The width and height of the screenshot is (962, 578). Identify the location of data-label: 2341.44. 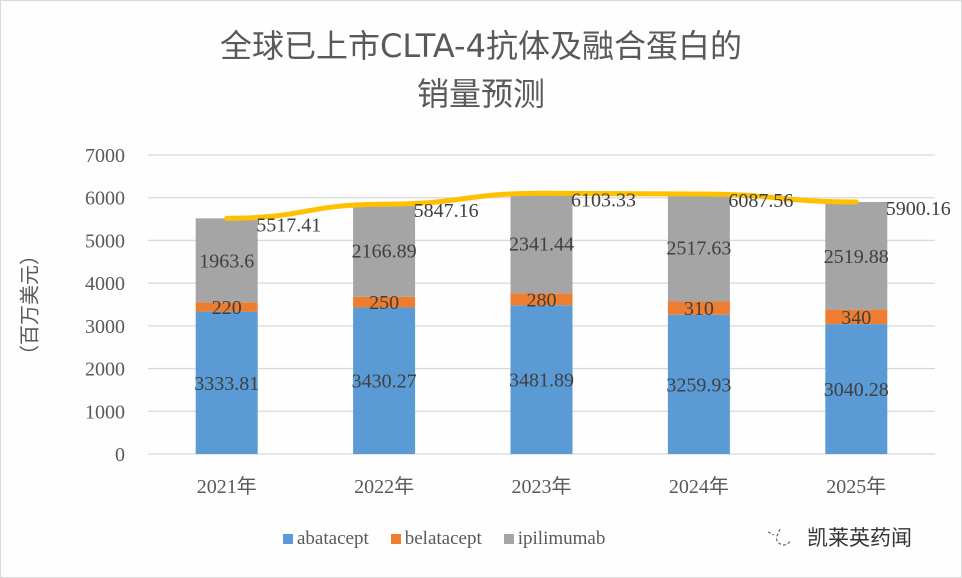
(541, 244).